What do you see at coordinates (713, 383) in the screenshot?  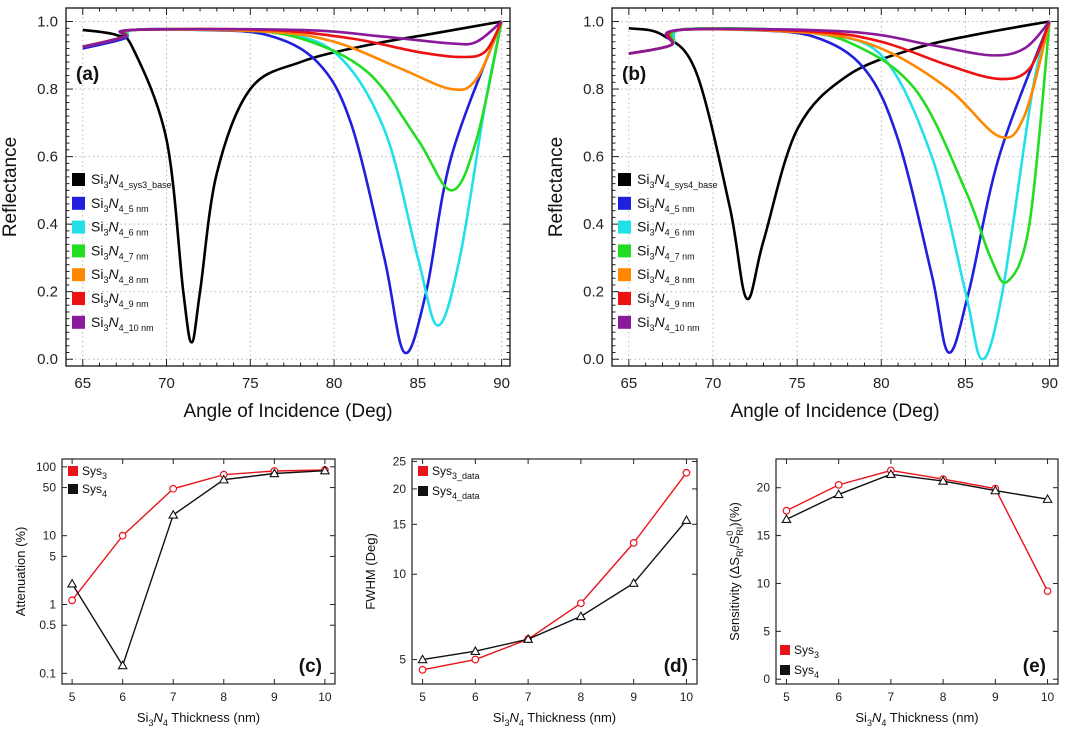 I see `x-tick-label: 70` at bounding box center [713, 383].